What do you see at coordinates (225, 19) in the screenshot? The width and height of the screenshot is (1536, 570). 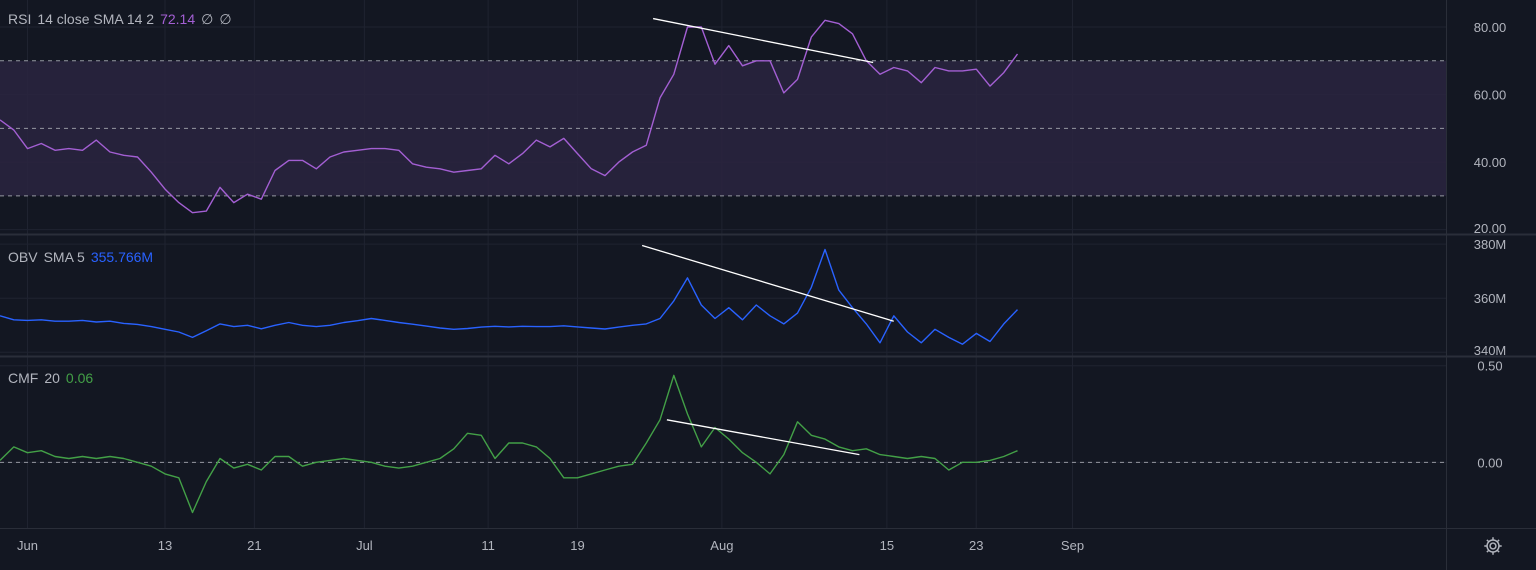 I see `rsi-legend-extra2: ∅` at bounding box center [225, 19].